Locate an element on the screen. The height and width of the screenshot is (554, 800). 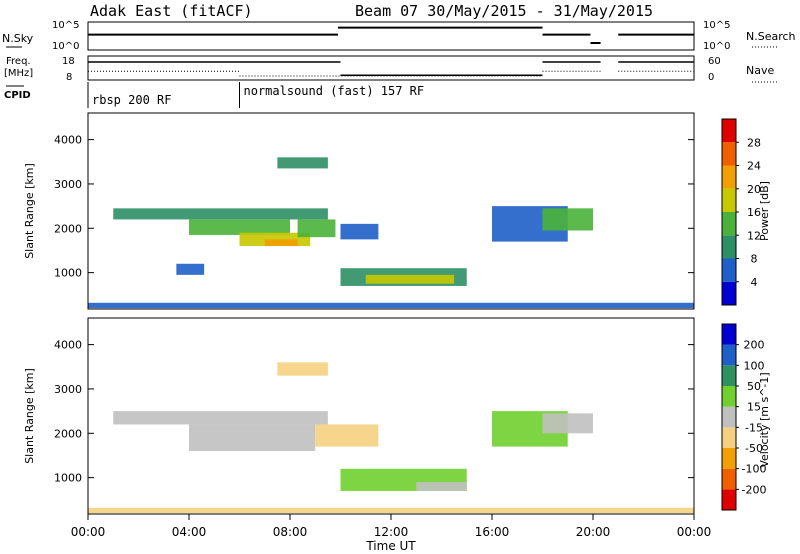
title-right: Beam 07 30/May/2015 - 31/May/2015 is located at coordinates (504, 11).